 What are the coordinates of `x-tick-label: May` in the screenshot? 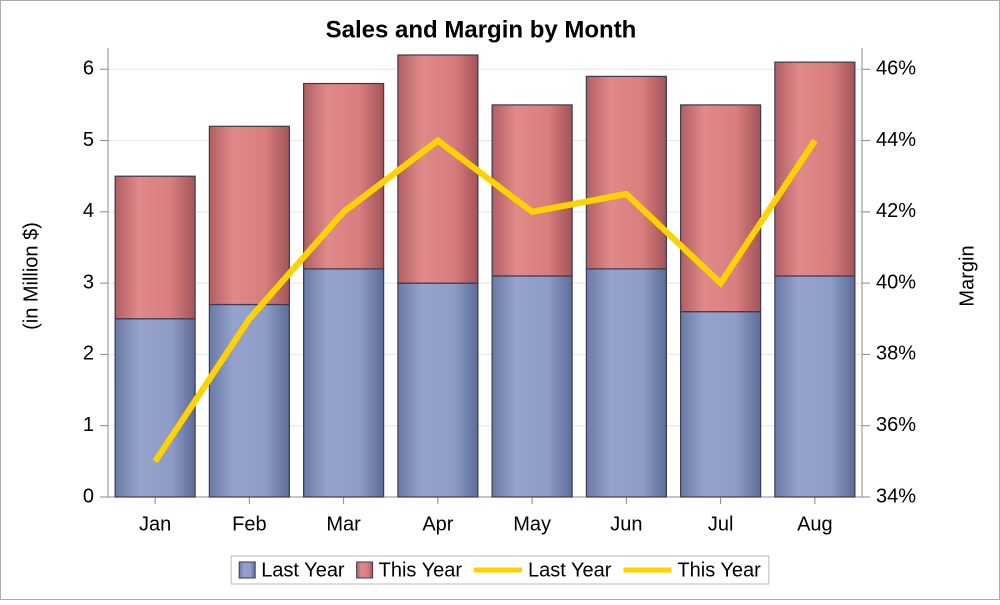 It's located at (532, 524).